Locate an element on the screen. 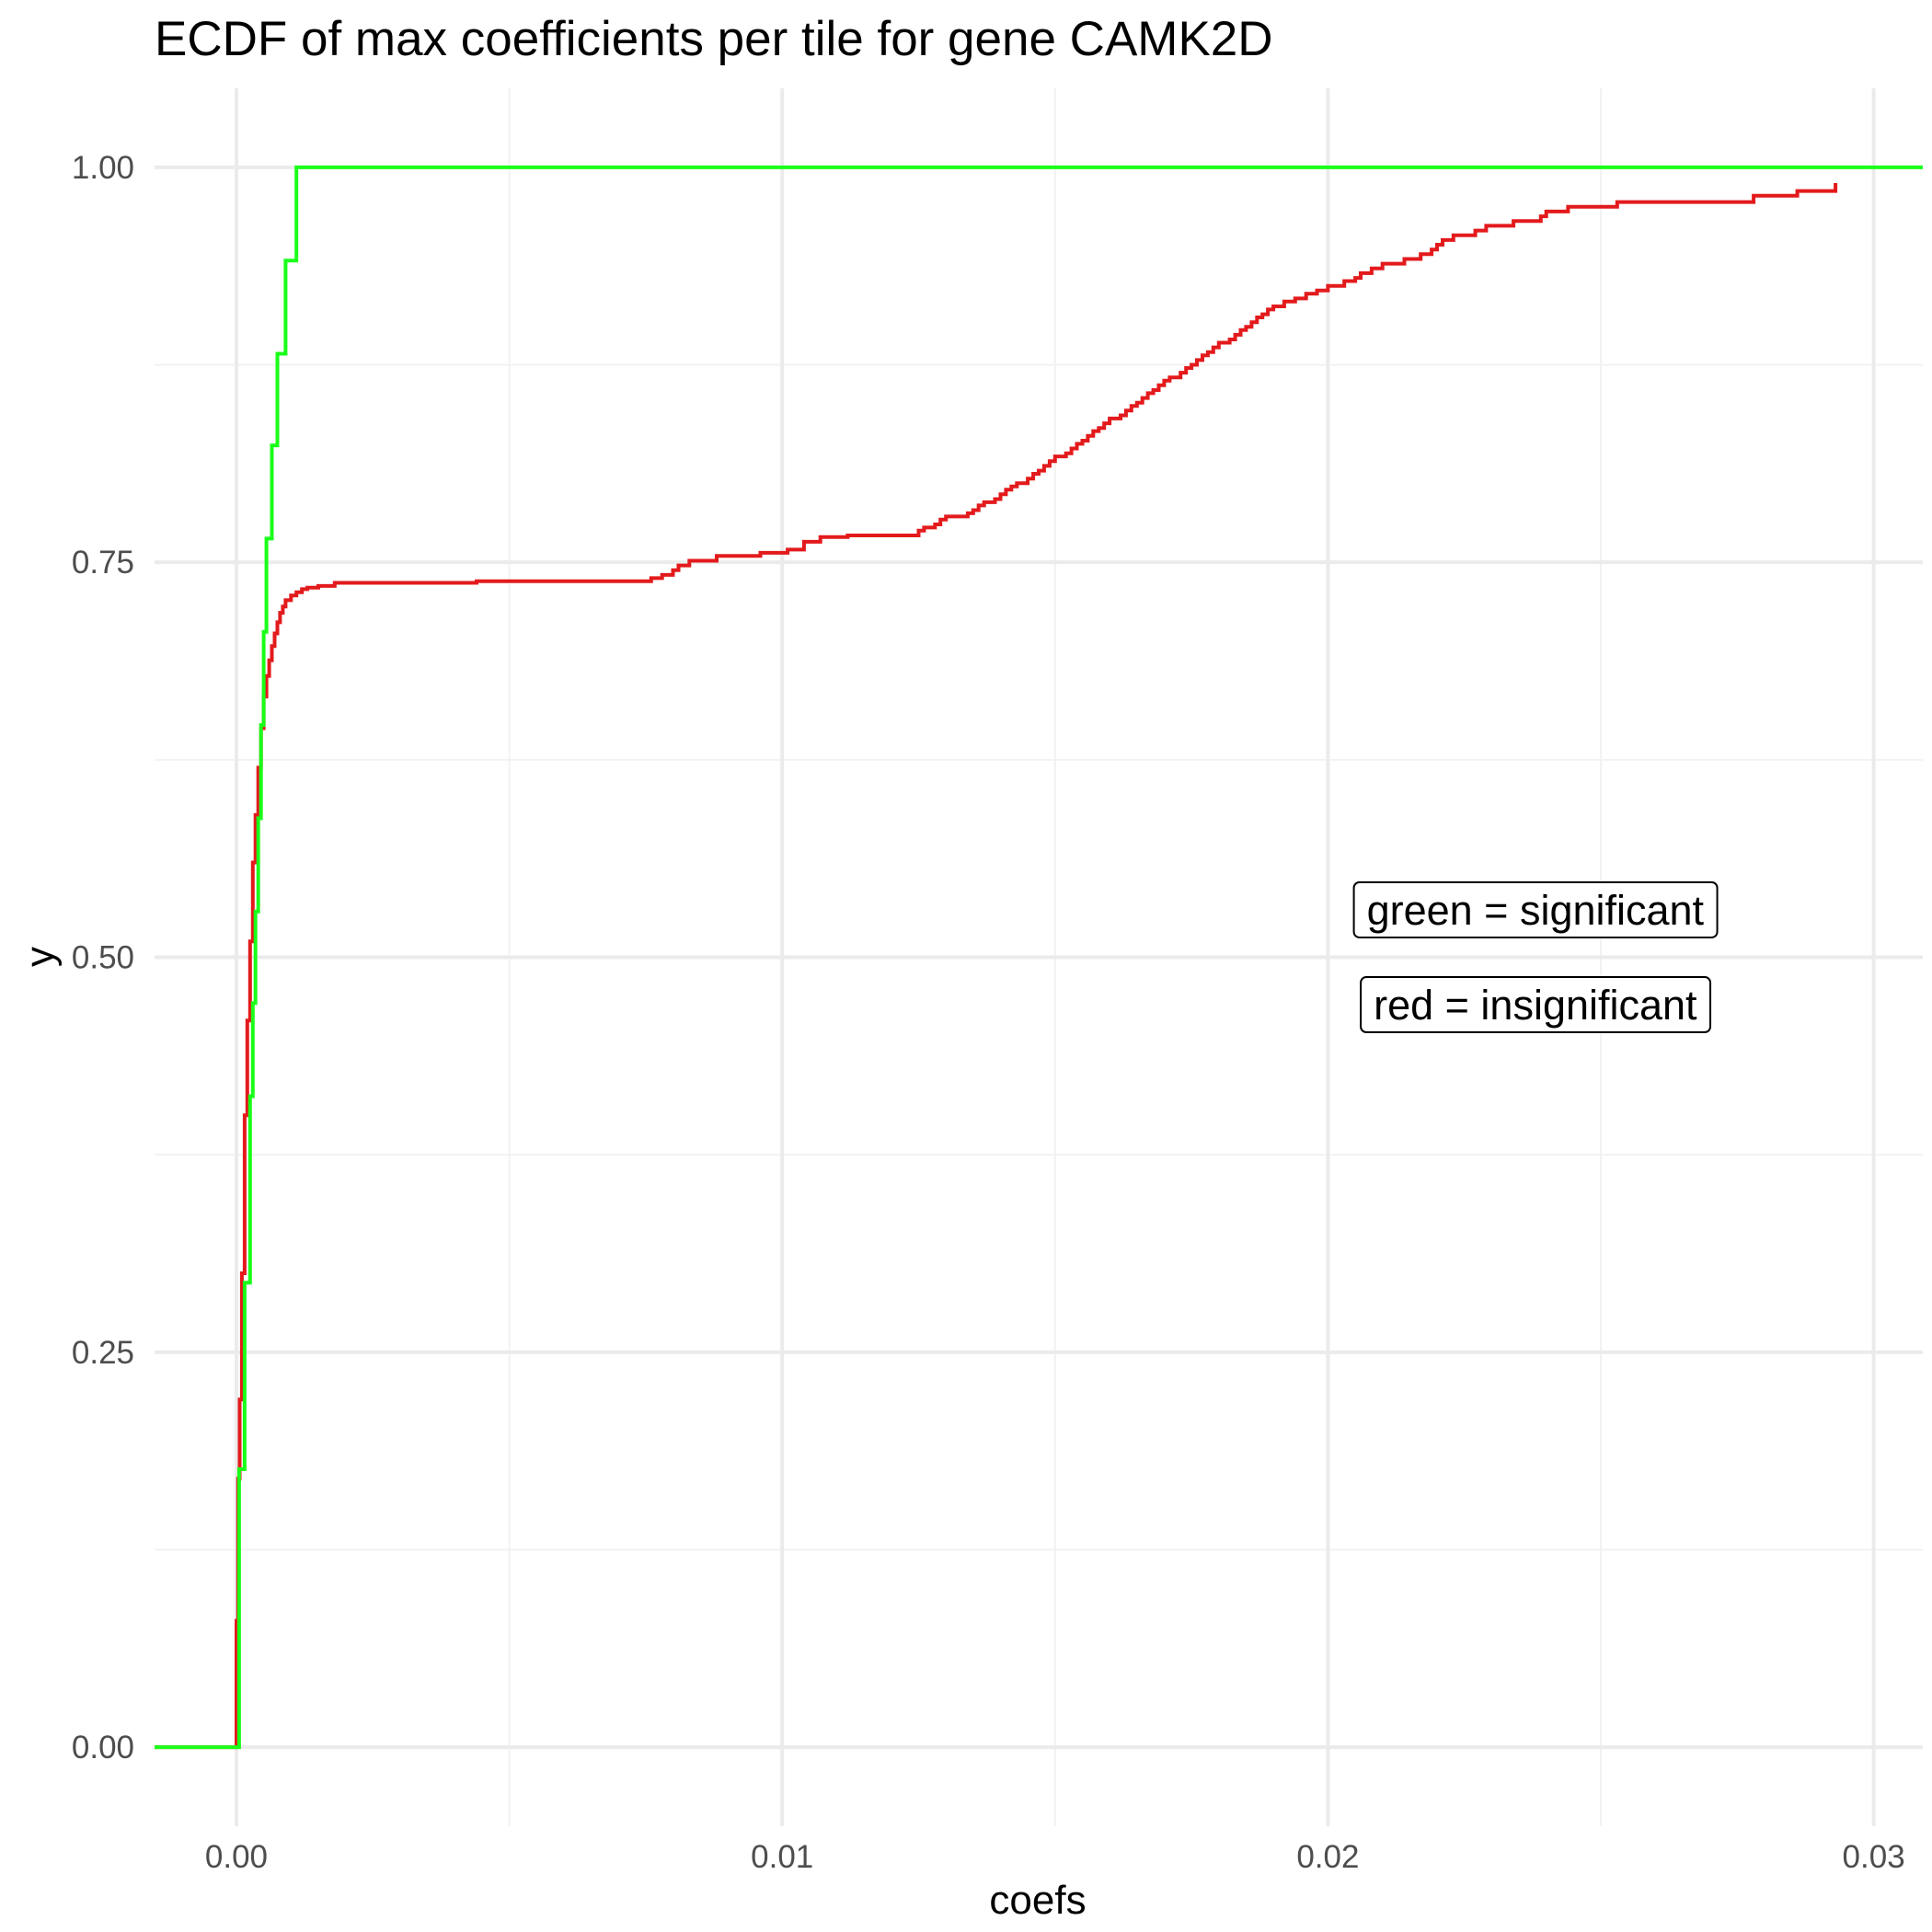  annotation-text: green = significant is located at coordinates (1536, 910).